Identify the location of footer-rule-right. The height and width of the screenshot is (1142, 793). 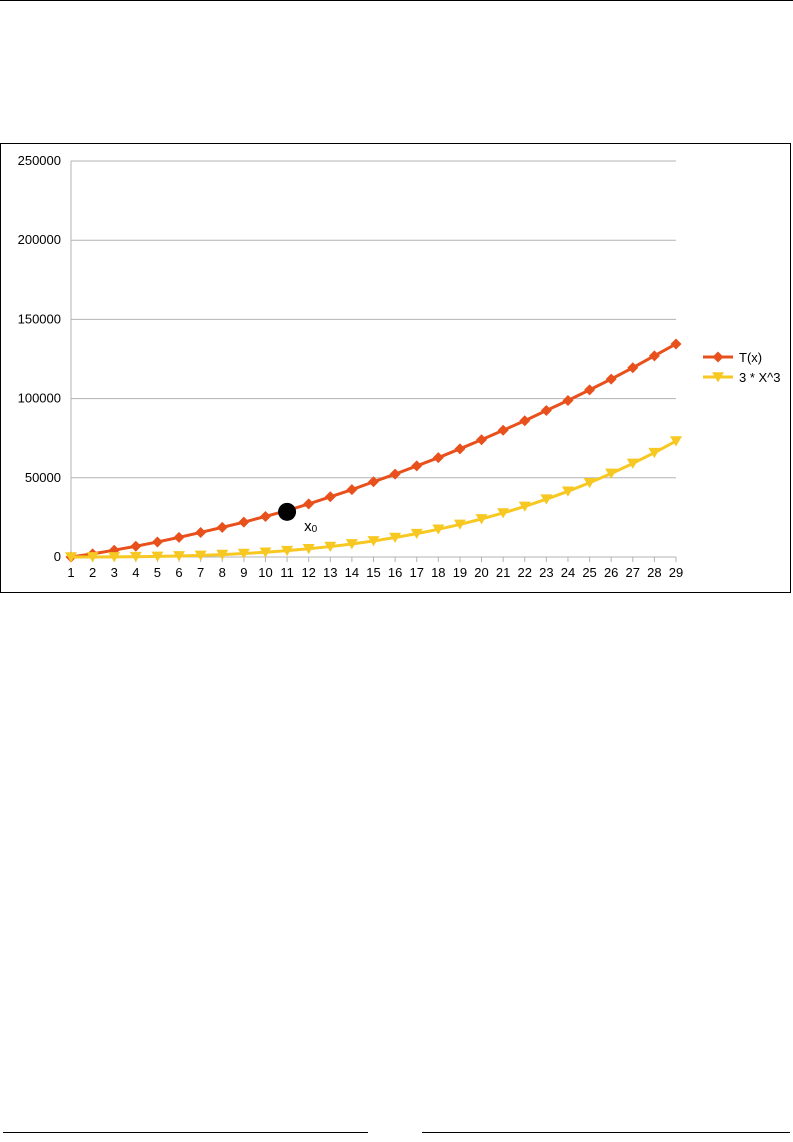
(606, 1132).